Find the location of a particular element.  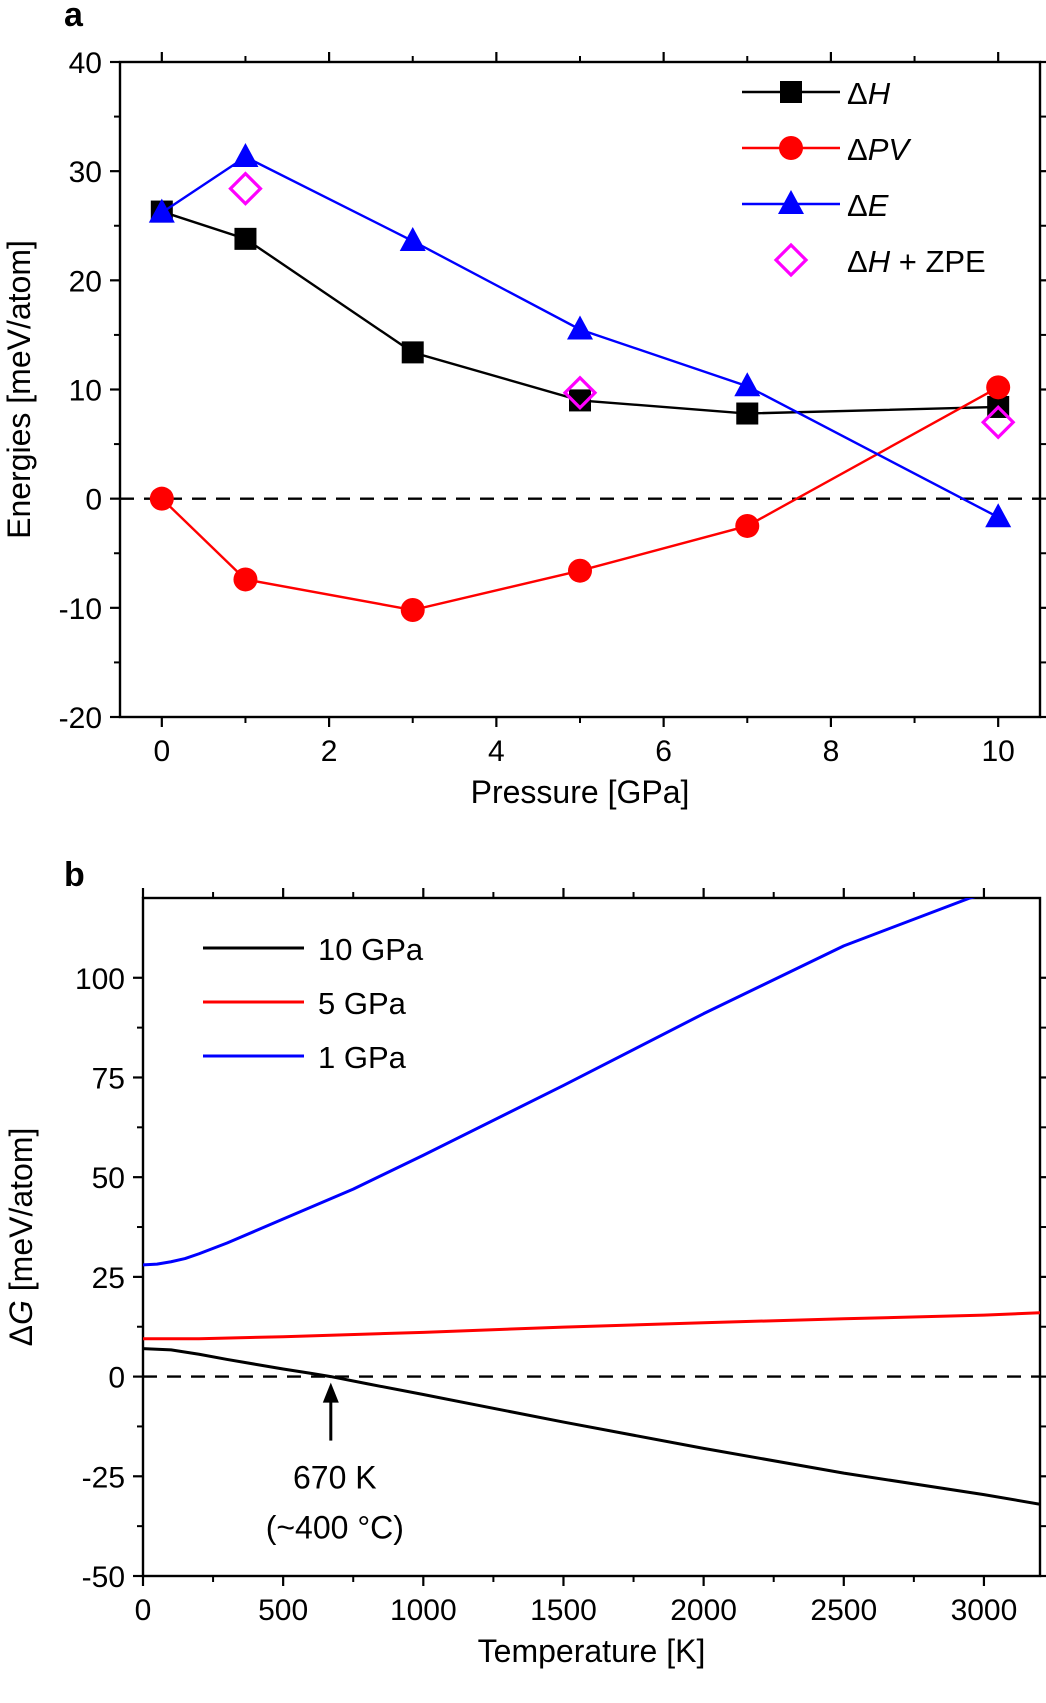

chart-b-xlabel: Temperature [K] is located at coordinates (592, 1651).